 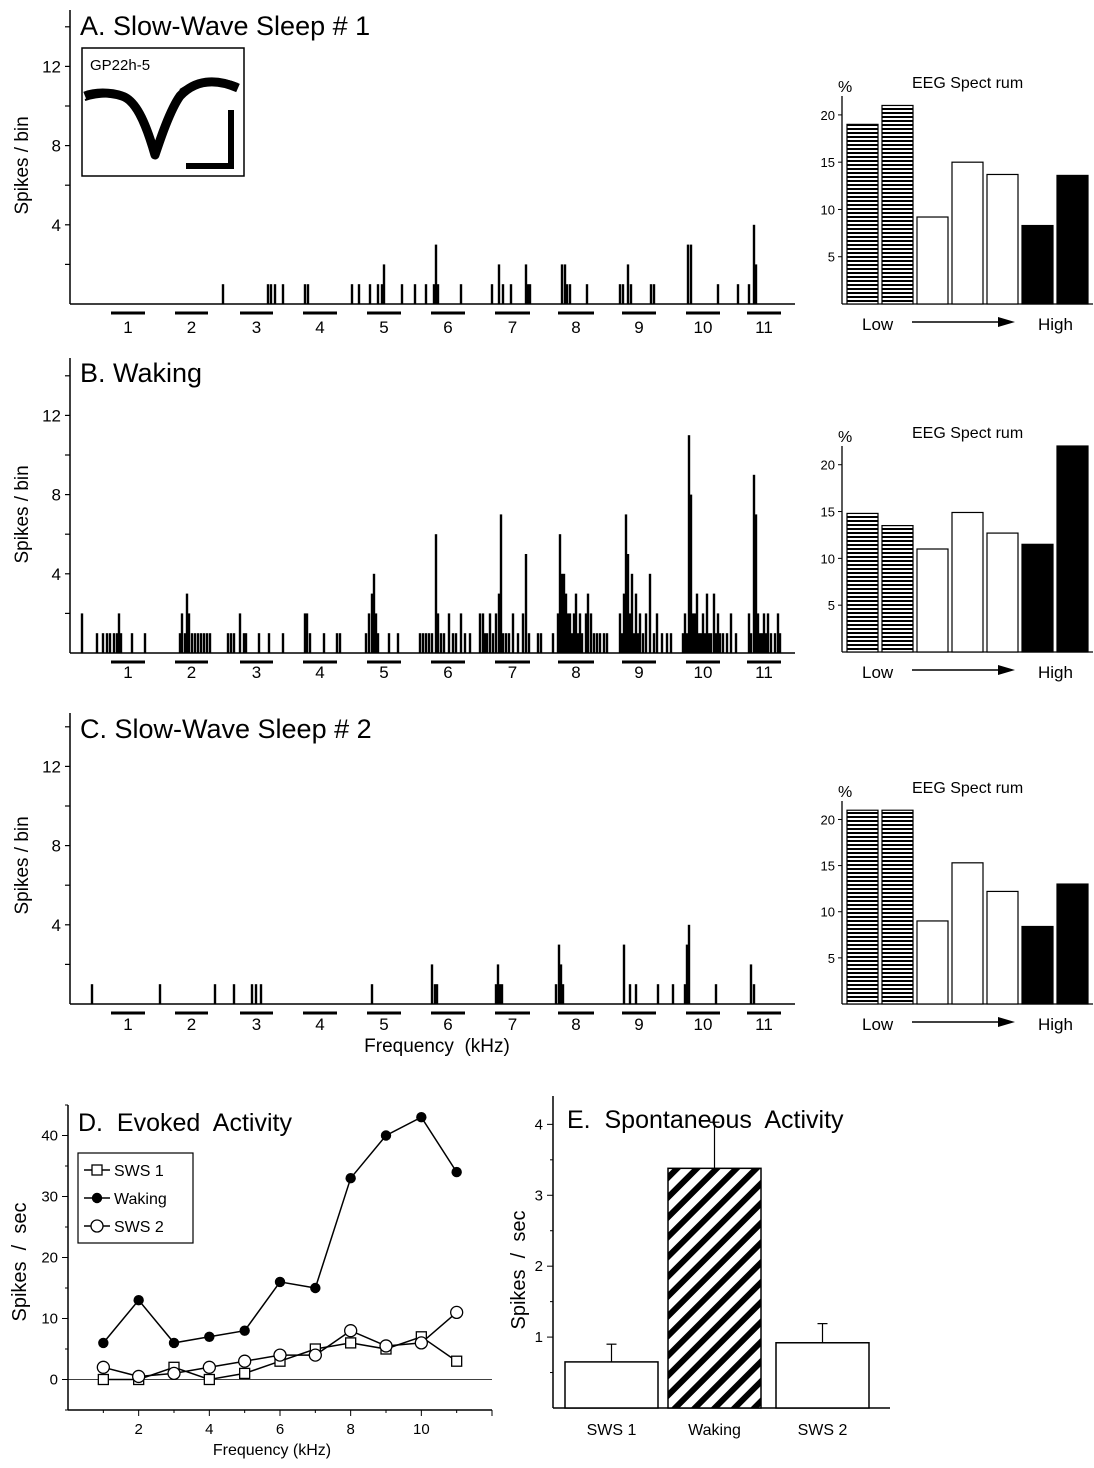 What do you see at coordinates (421, 1429) in the screenshot?
I see `d-x-tick-label: 10` at bounding box center [421, 1429].